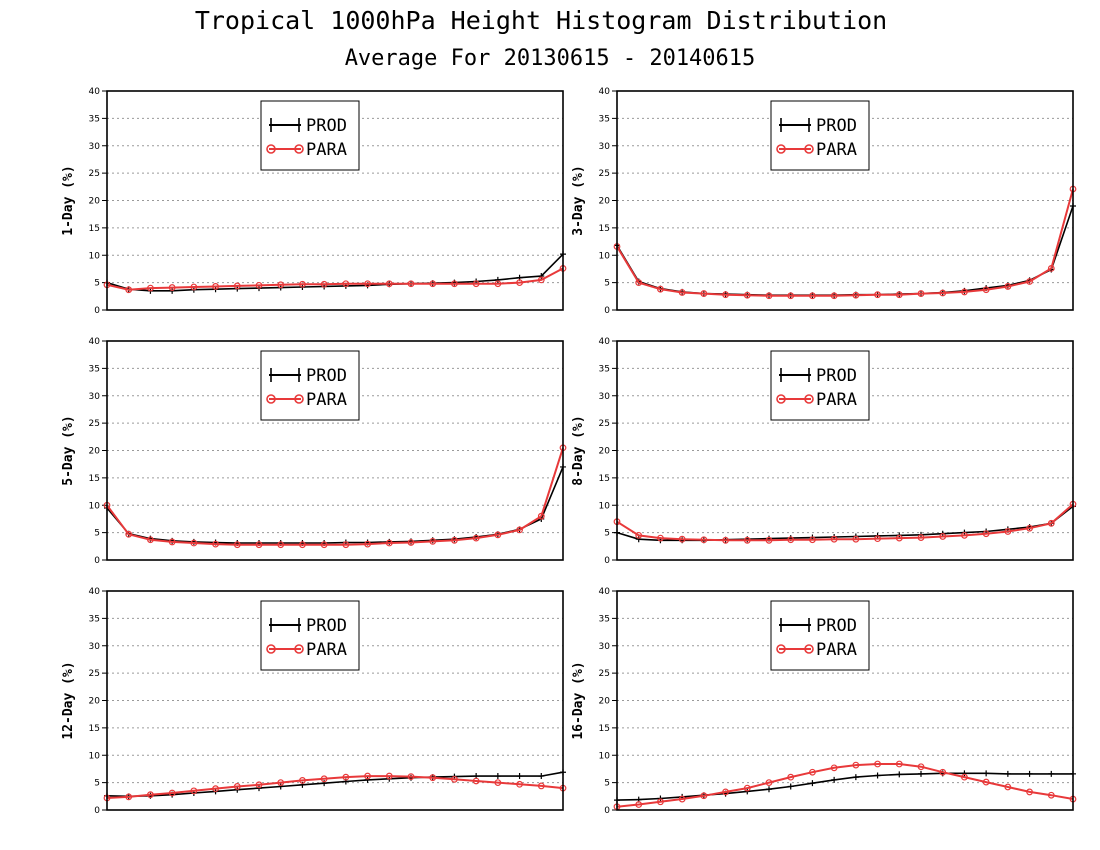 This screenshot has width=1100, height=850. I want to click on chart-panel-1: 0 5 10 15 20 25 30 35 40 1-Day (%) PROD PARA, so click(314, 201).